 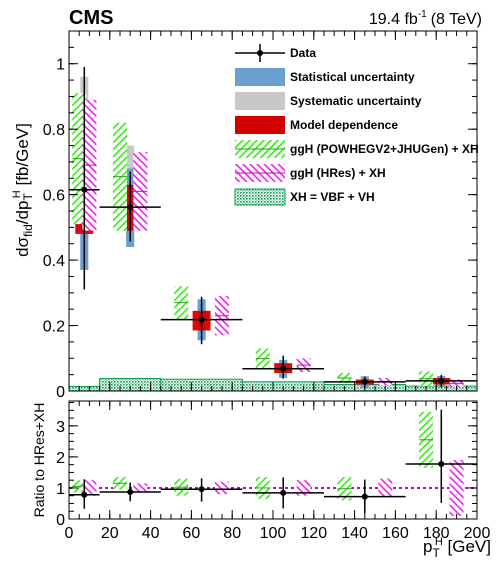 I want to click on y-tick-label: 0.6, so click(x=54, y=196).